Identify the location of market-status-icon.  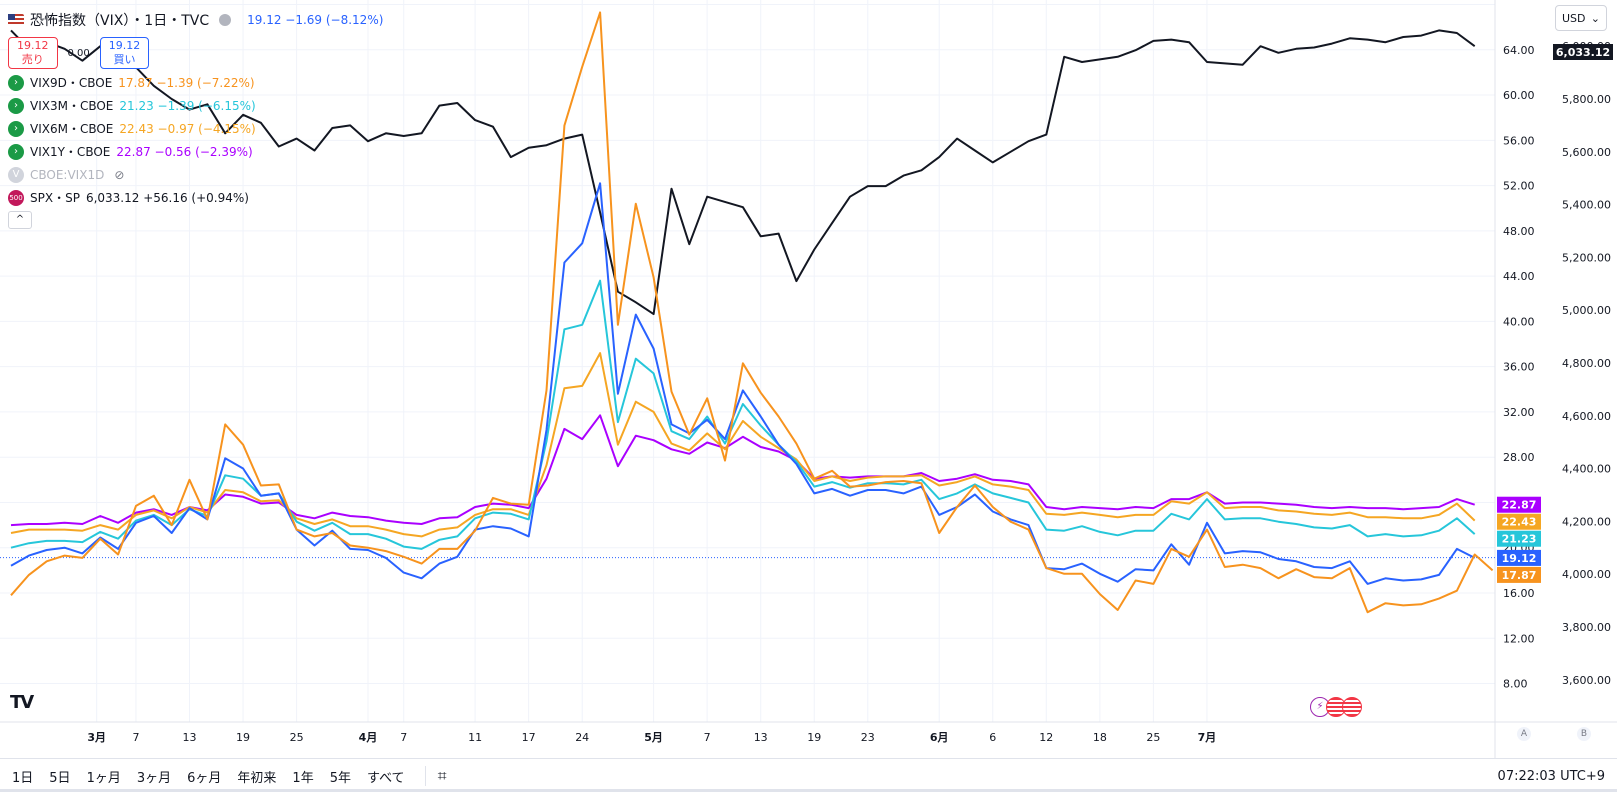
(225, 19).